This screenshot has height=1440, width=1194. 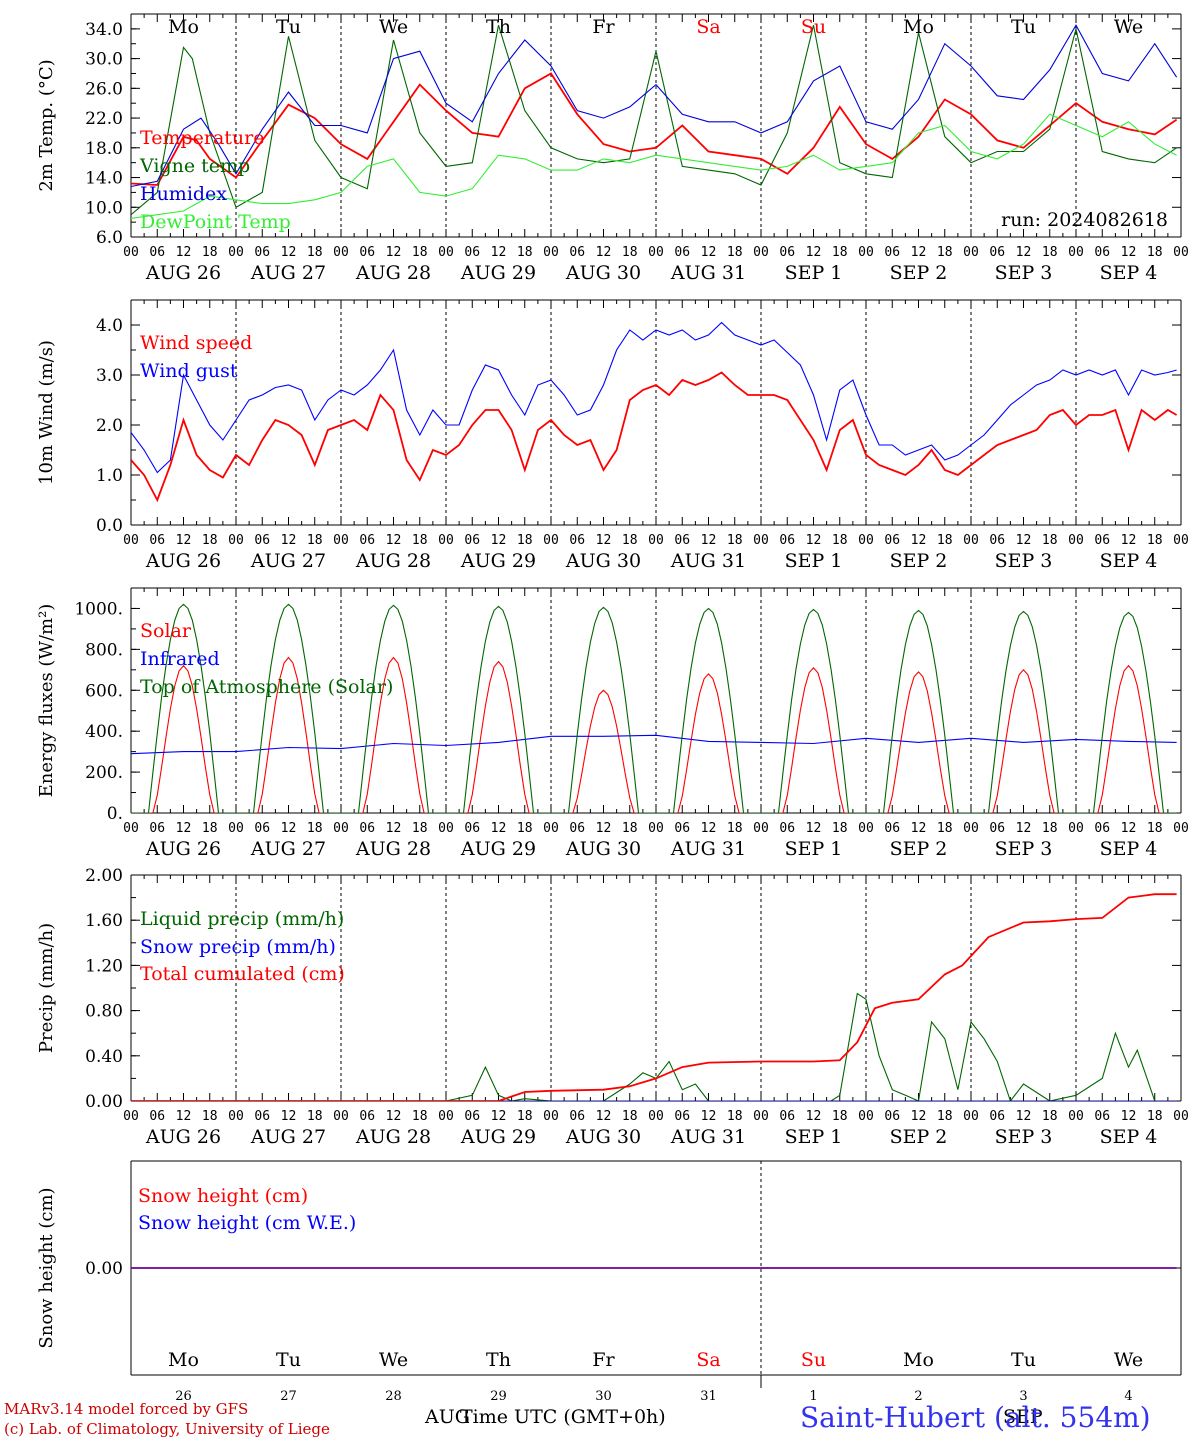 What do you see at coordinates (98, 609) in the screenshot?
I see `y-tick-label: 1000.` at bounding box center [98, 609].